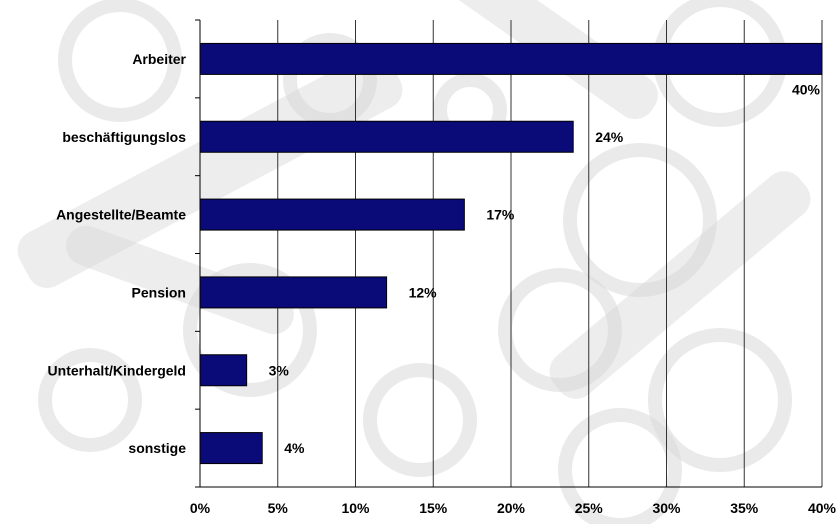 The width and height of the screenshot is (839, 524). What do you see at coordinates (666, 508) in the screenshot?
I see `x-tick-label: 30%` at bounding box center [666, 508].